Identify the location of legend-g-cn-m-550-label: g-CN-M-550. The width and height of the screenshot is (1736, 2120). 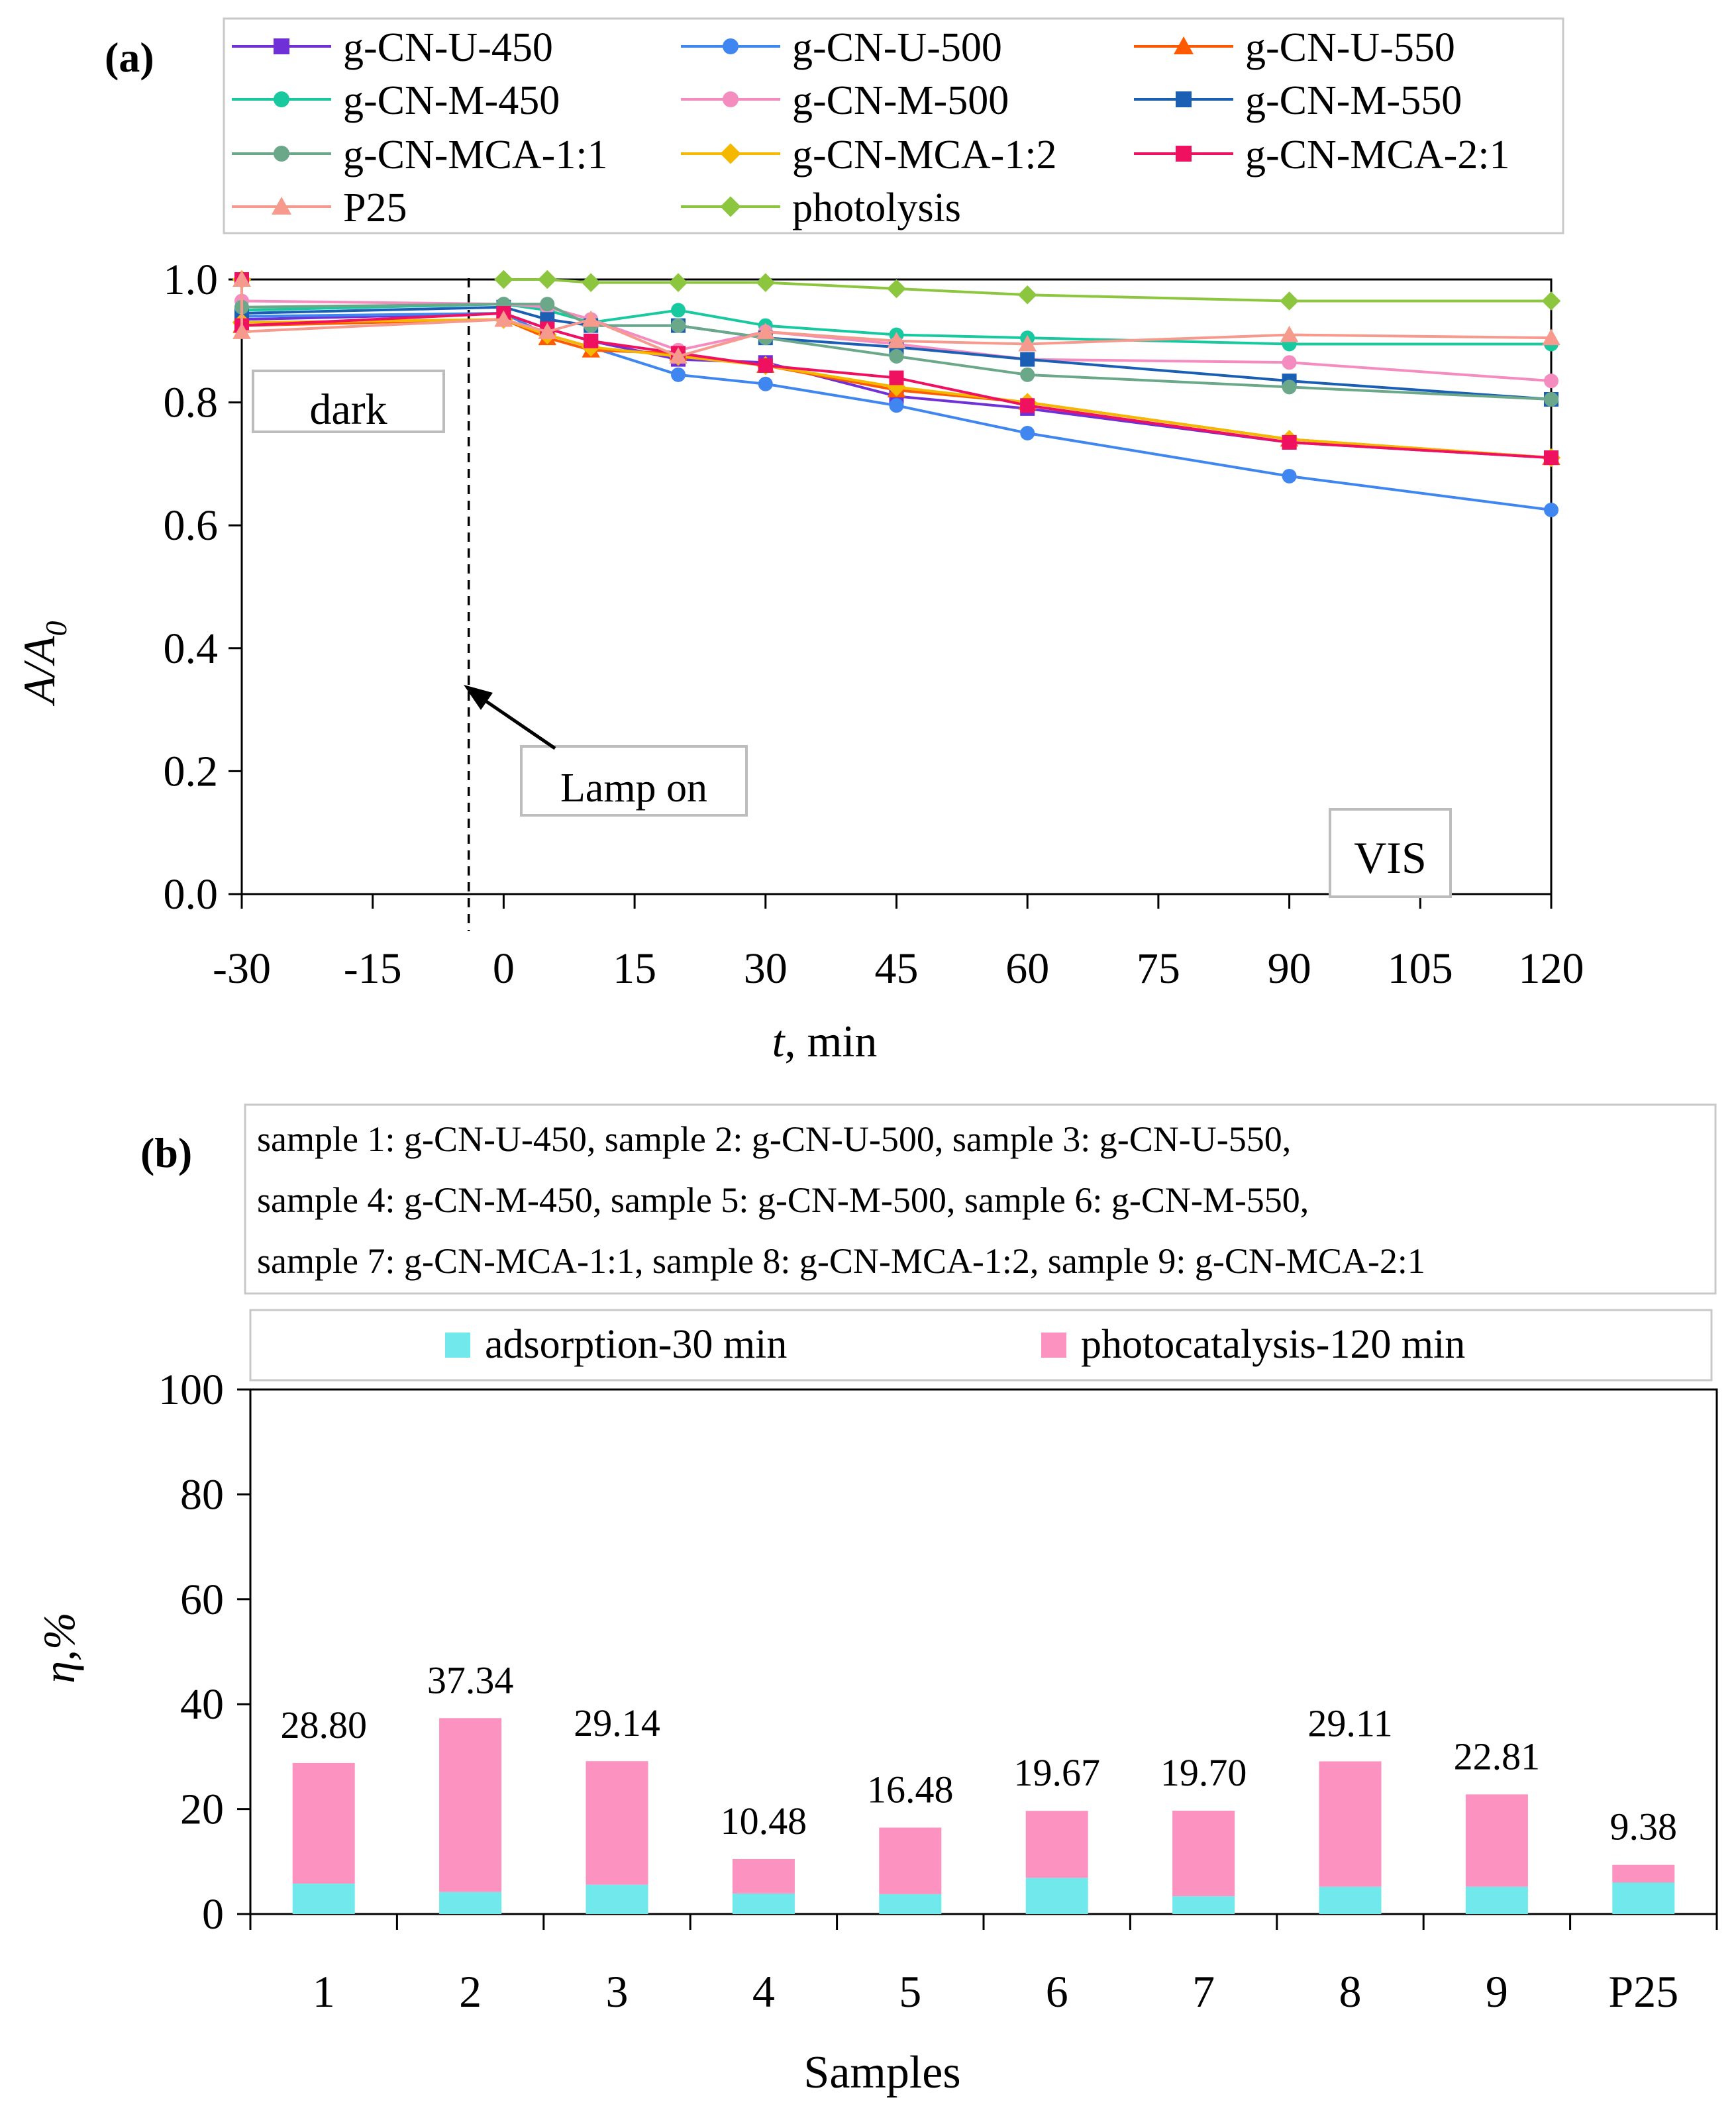
(1353, 100).